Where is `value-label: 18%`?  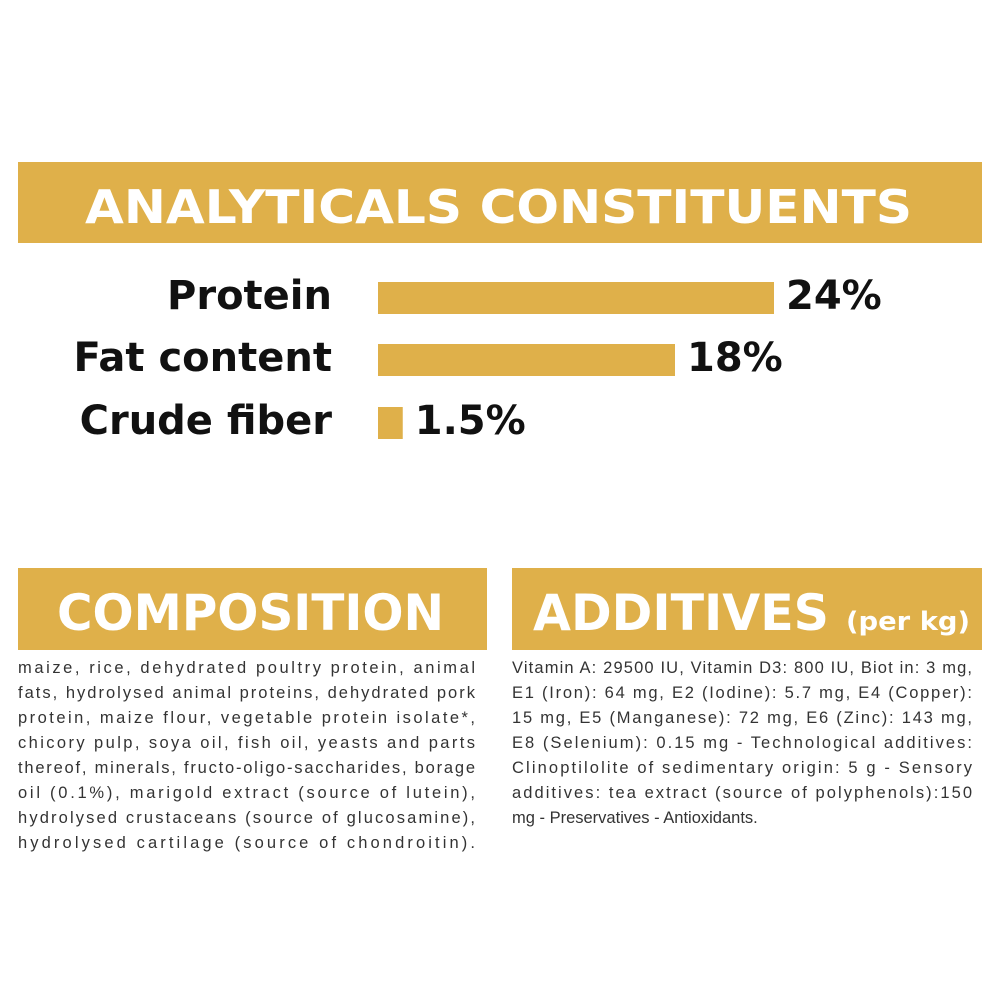
value-label: 18% is located at coordinates (735, 358).